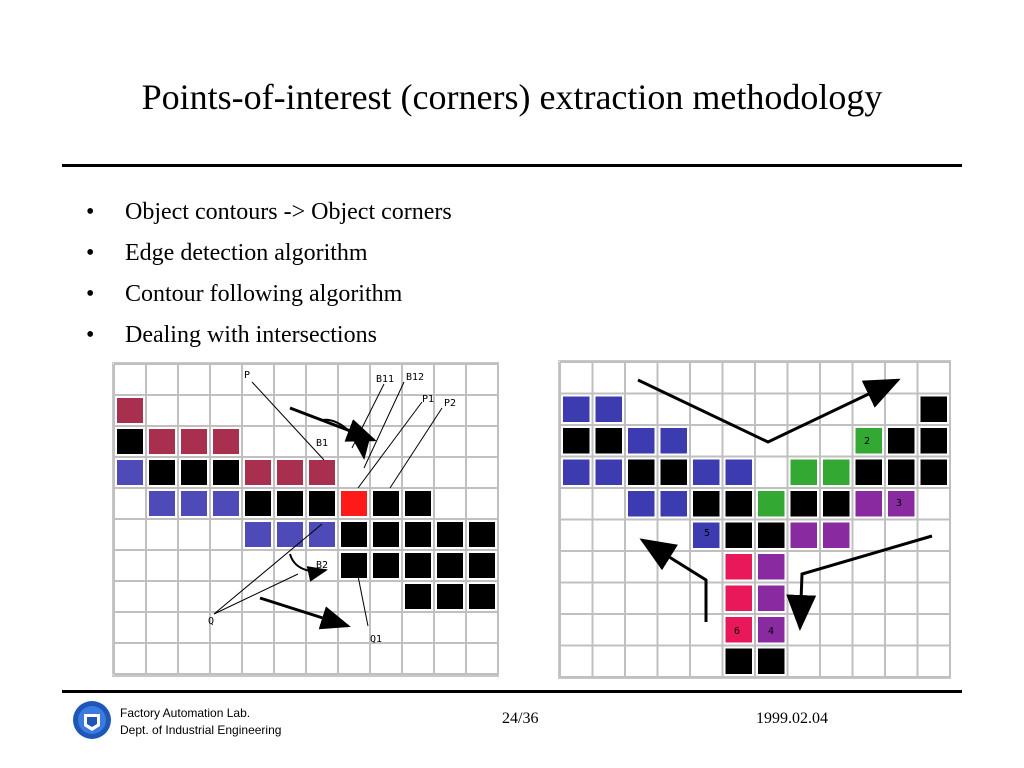 The height and width of the screenshot is (768, 1024). I want to click on bullet-text: Dealing with intersections, so click(251, 335).